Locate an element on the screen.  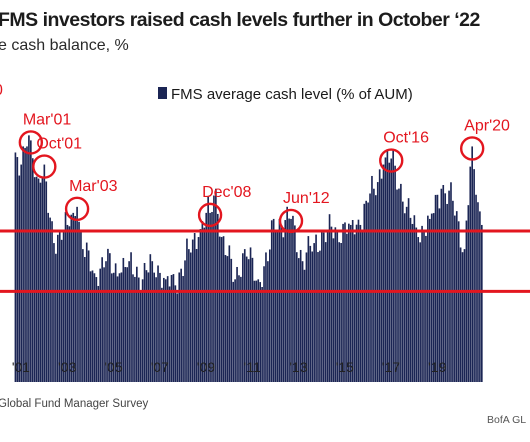
annotation-label: Oct'16 is located at coordinates (406, 138).